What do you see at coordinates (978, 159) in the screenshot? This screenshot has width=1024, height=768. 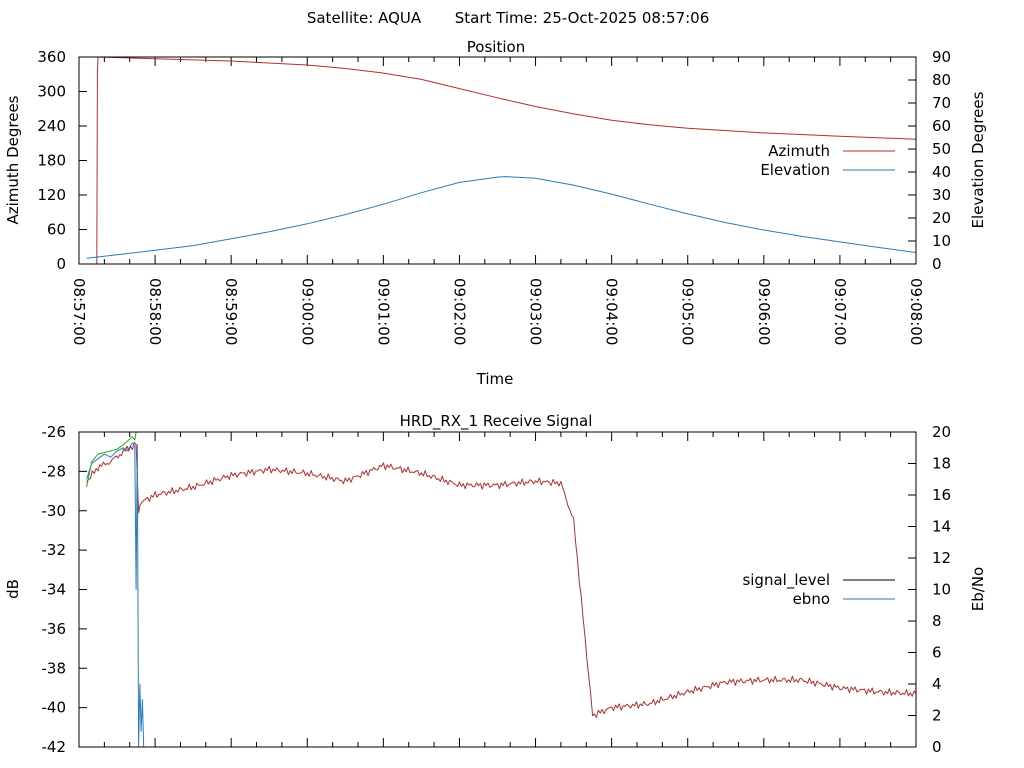 I see `position-y2-axis-label: Elevation Degrees` at bounding box center [978, 159].